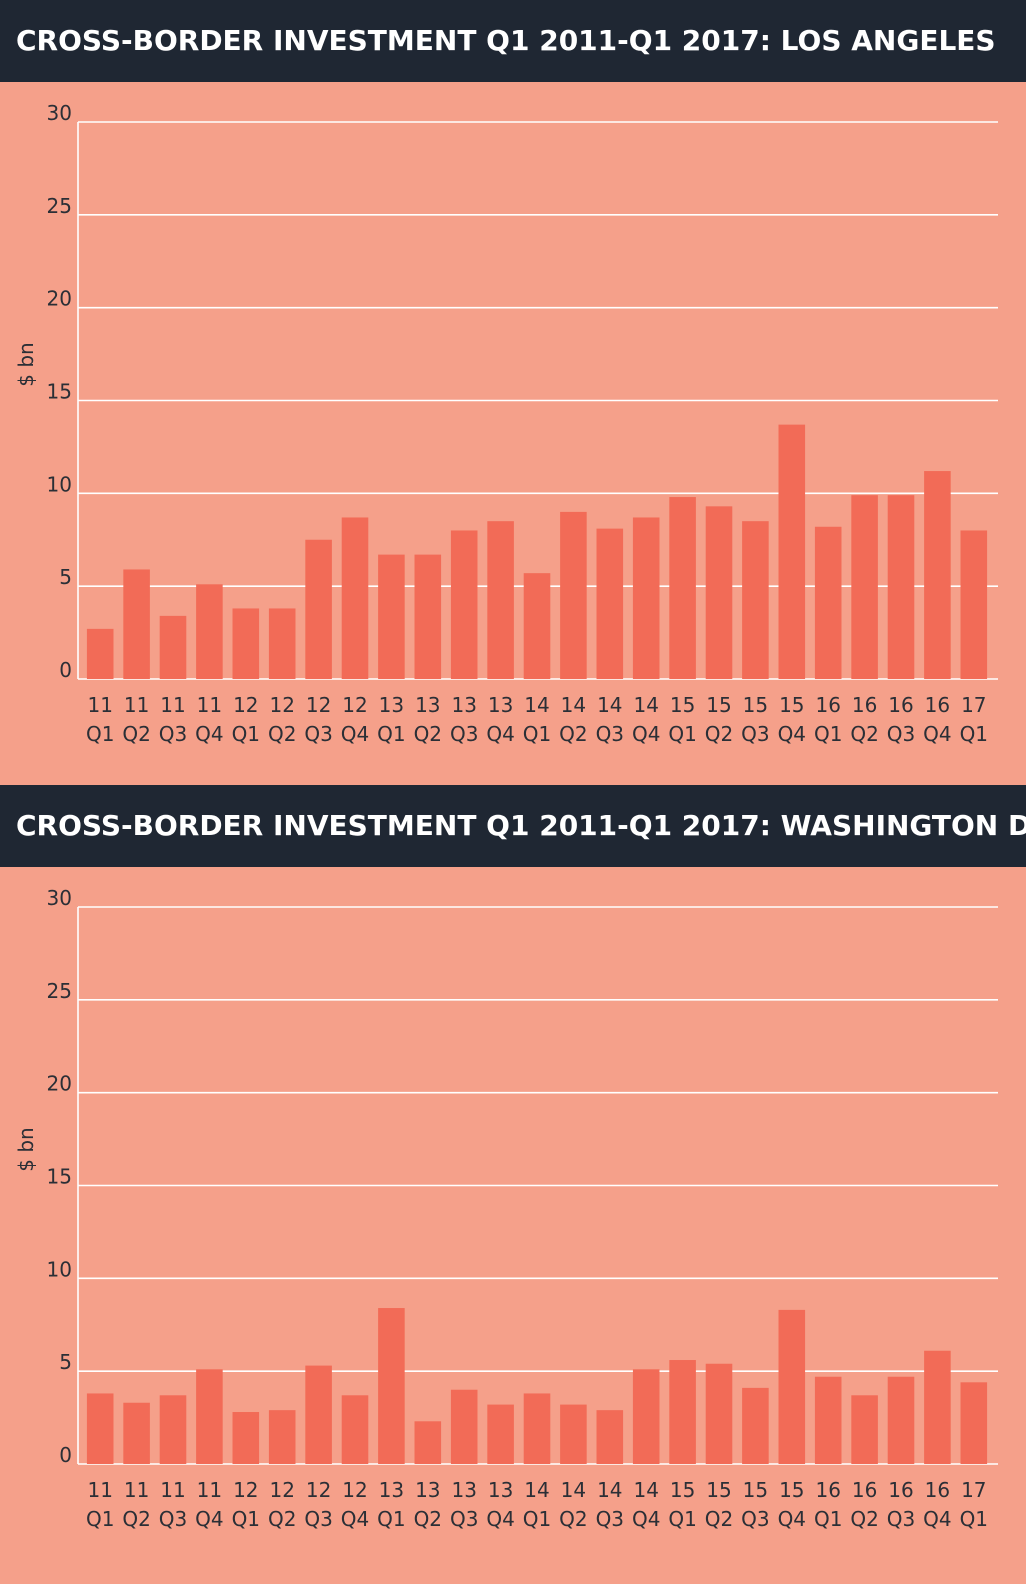 The image size is (1026, 1584). Describe the element at coordinates (973, 1490) in the screenshot. I see `x-tick-label-year: 17` at that location.